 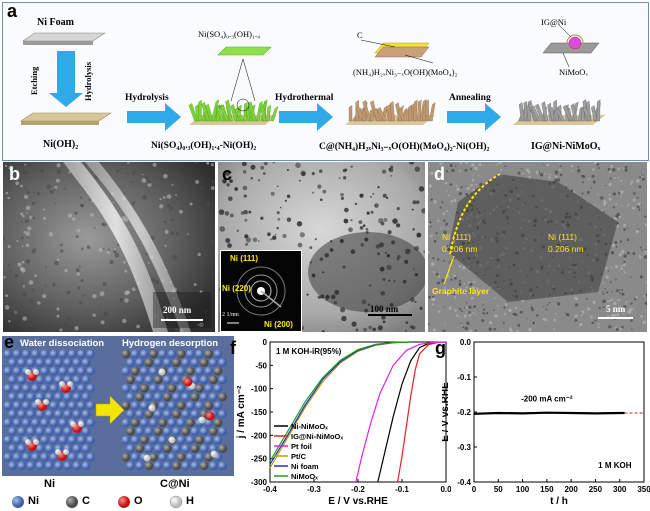 What do you see at coordinates (124, 502) in the screenshot?
I see `legend-o-icon` at bounding box center [124, 502].